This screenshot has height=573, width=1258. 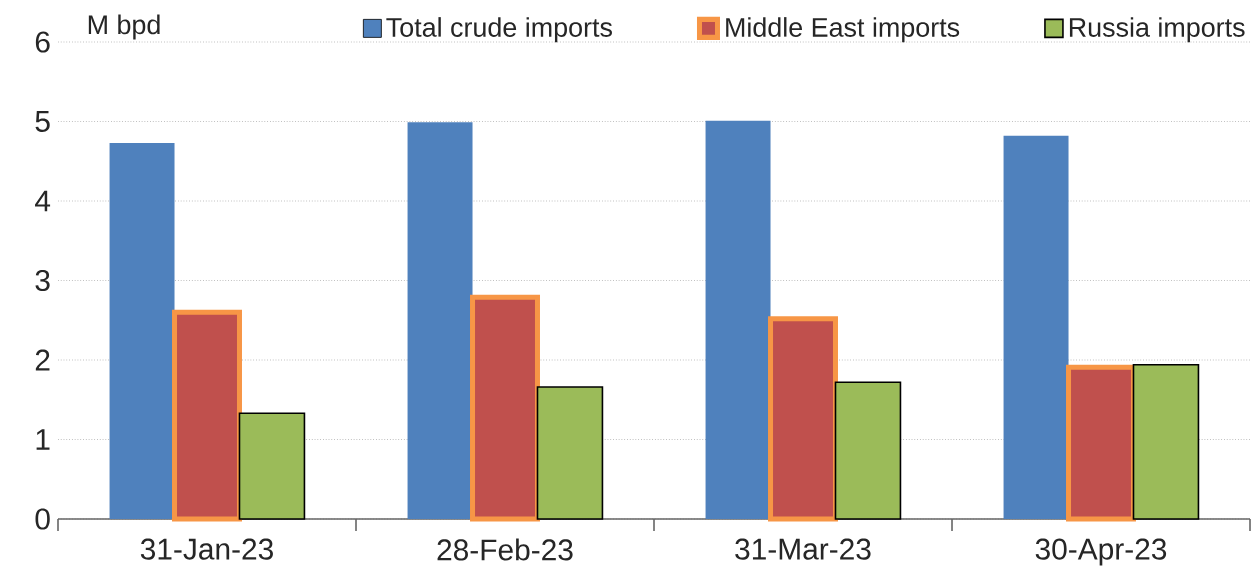 I want to click on x-tick-label: 28-Feb-23, so click(x=505, y=549).